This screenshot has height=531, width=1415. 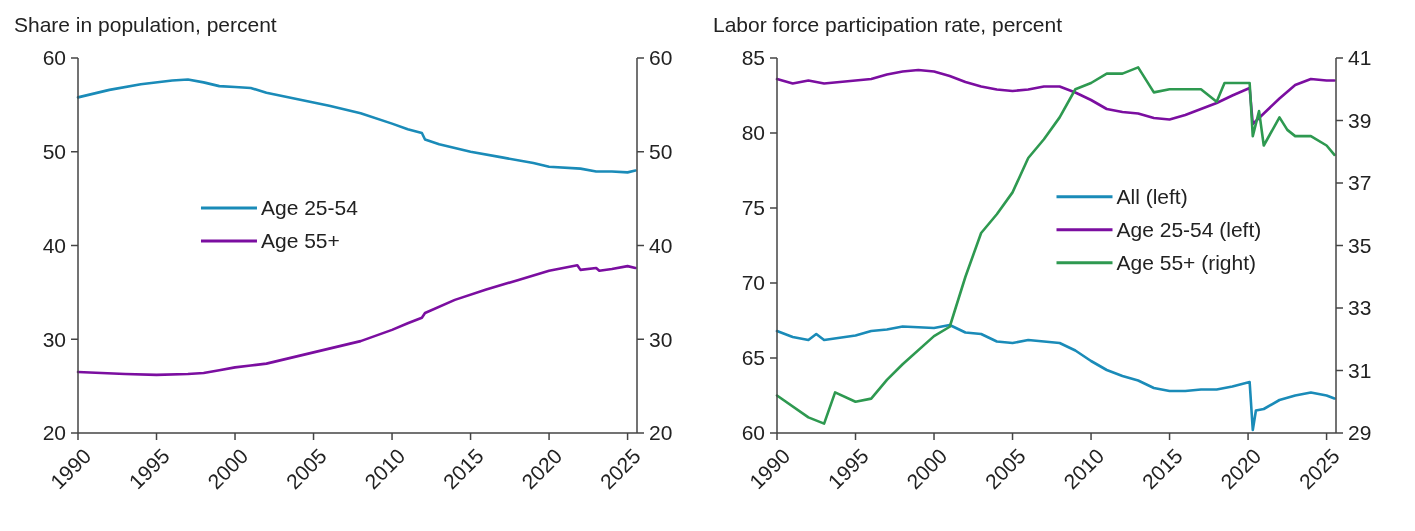 I want to click on y-tick-label: 70, so click(x=753, y=283).